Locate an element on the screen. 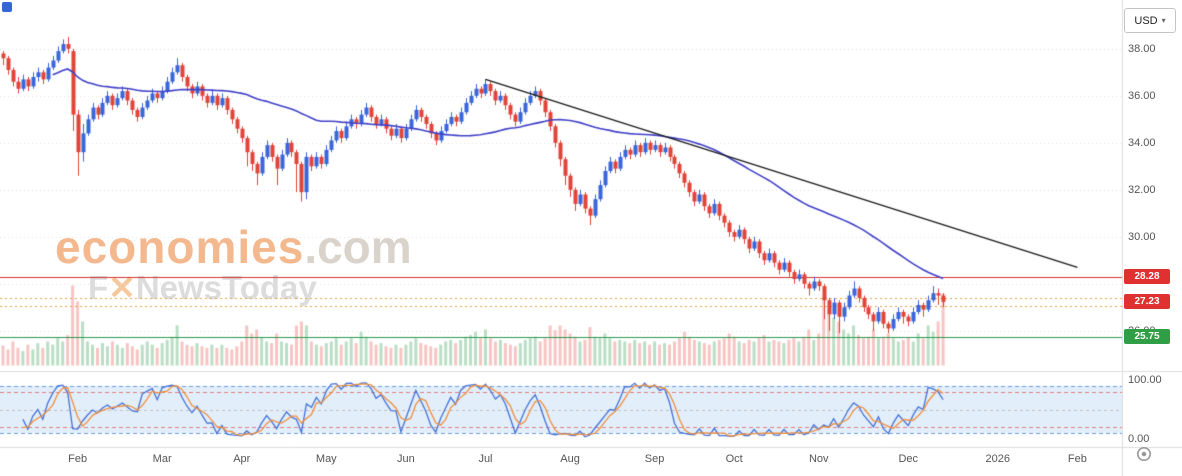 The height and width of the screenshot is (476, 1182). month-label: Jun is located at coordinates (406, 459).